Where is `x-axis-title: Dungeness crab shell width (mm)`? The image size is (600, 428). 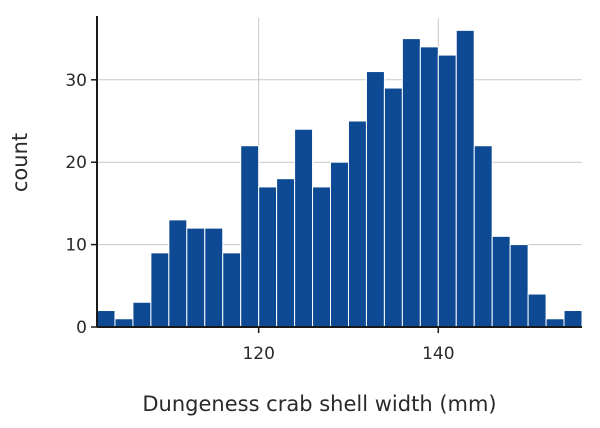
x-axis-title: Dungeness crab shell width (mm) is located at coordinates (319, 404).